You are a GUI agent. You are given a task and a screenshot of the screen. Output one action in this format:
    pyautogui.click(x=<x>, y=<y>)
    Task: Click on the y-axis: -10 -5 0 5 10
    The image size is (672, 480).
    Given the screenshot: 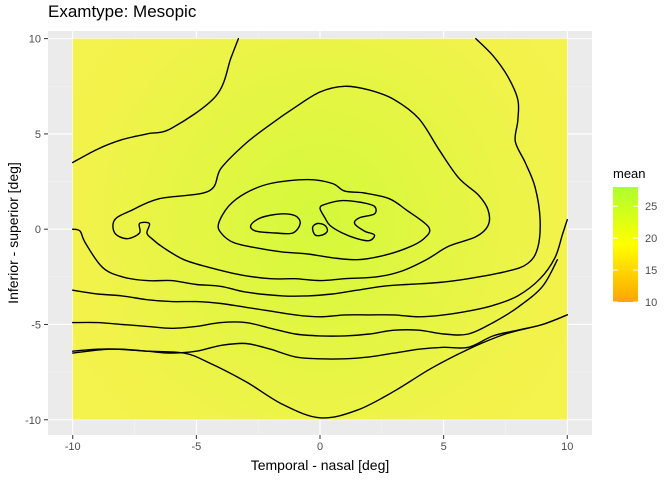 What is the action you would take?
    pyautogui.click(x=36, y=230)
    